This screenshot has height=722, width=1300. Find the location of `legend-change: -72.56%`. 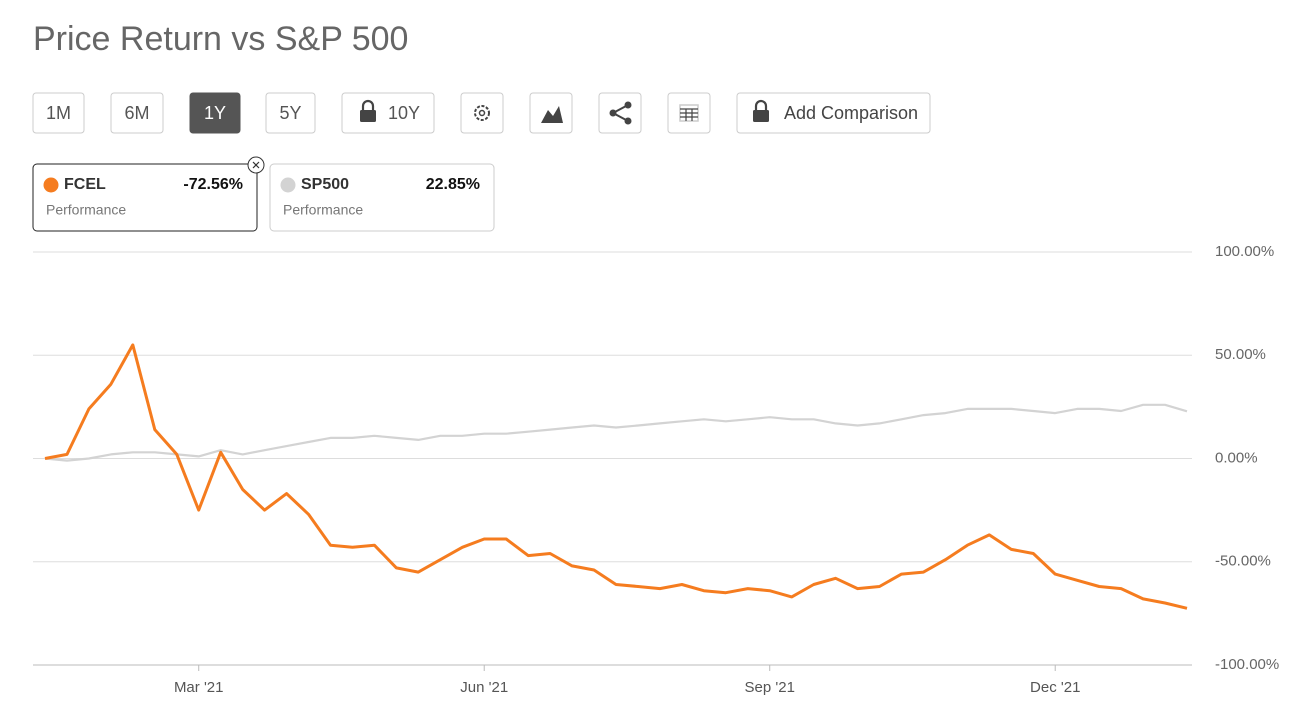

legend-change: -72.56% is located at coordinates (213, 184).